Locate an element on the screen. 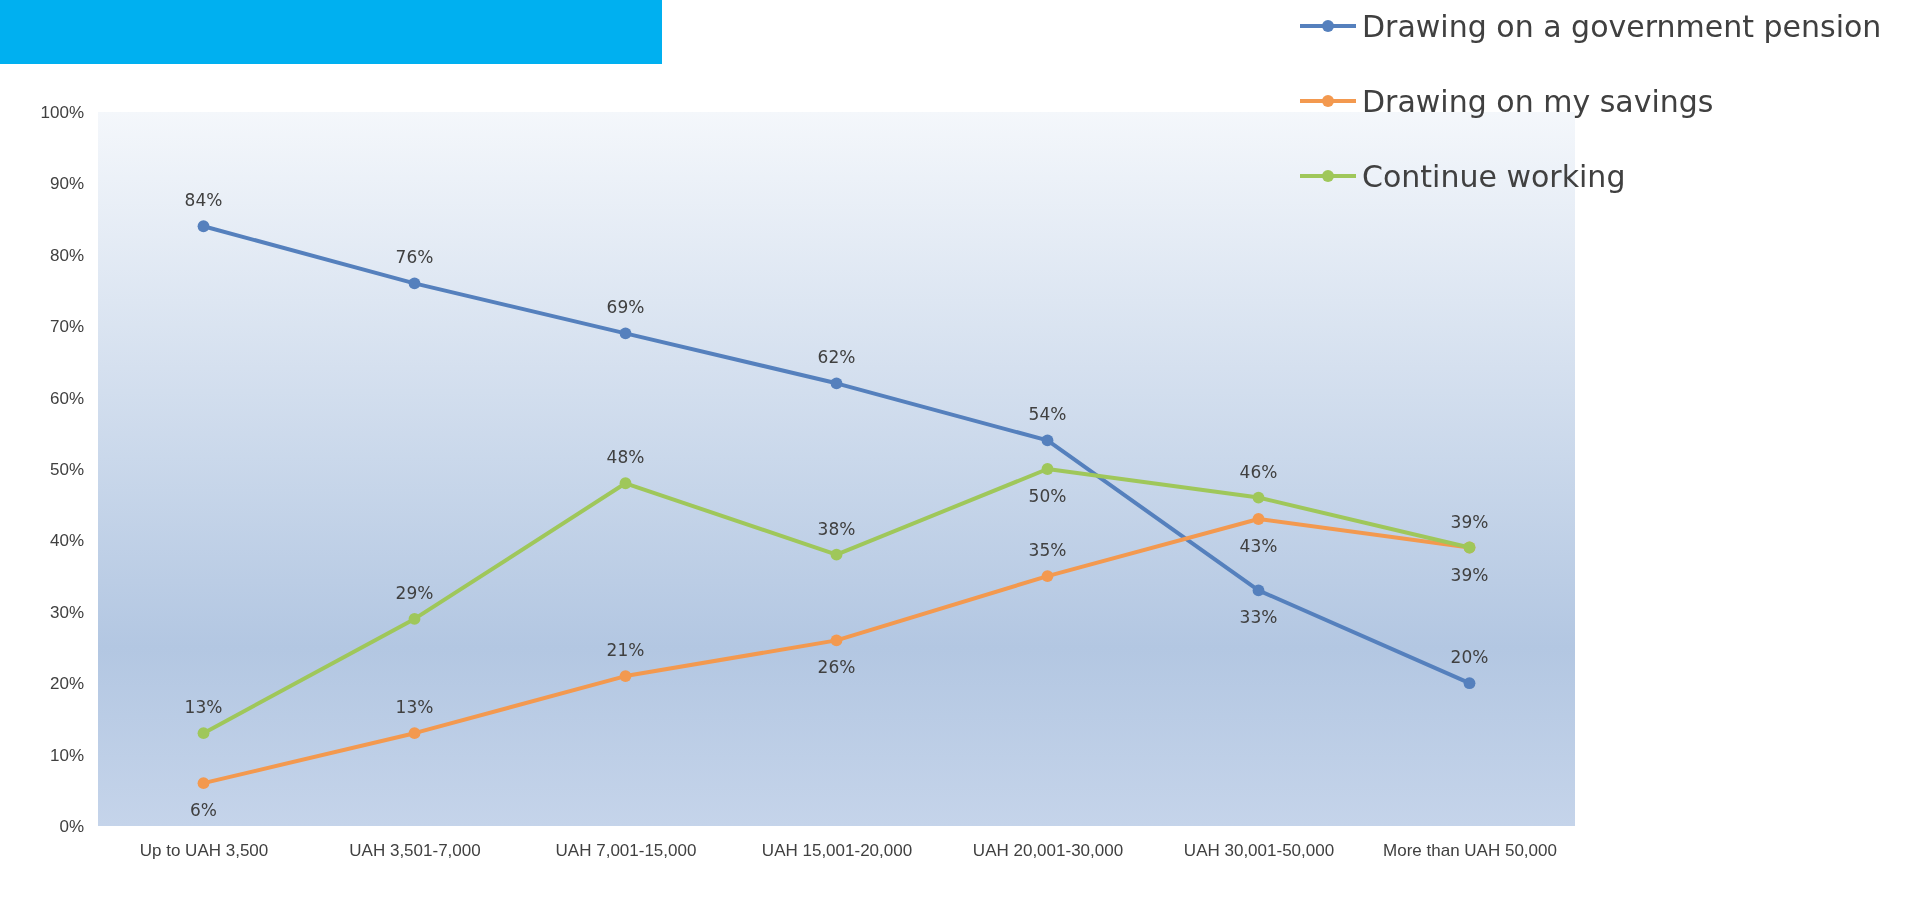  y-tick-label: 10% is located at coordinates (66, 755).